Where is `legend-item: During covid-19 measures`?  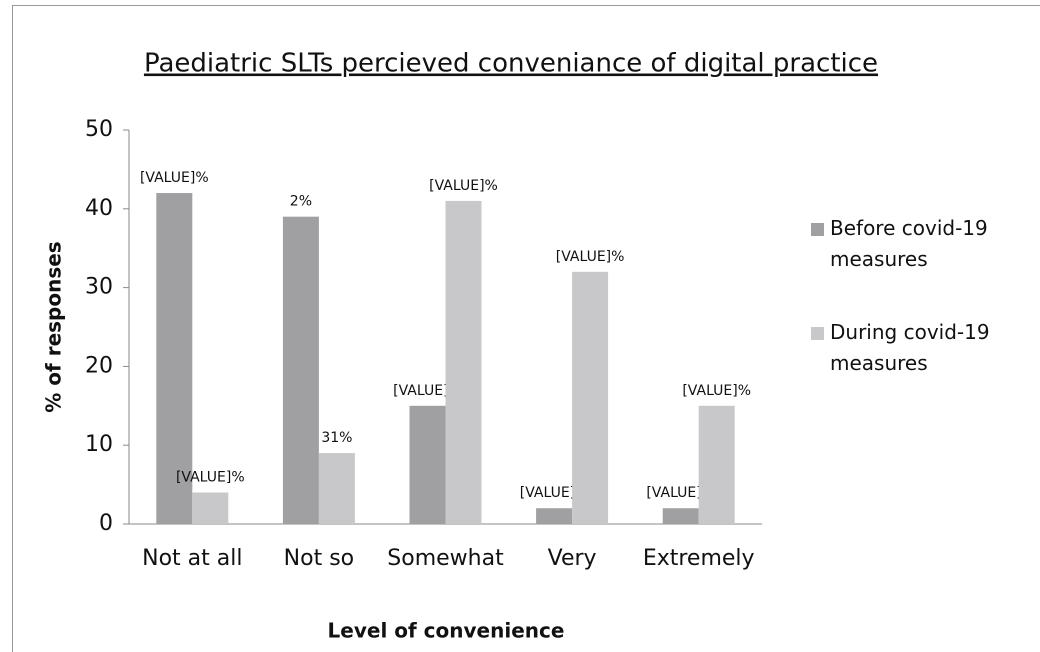 legend-item: During covid-19 measures is located at coordinates (910, 347).